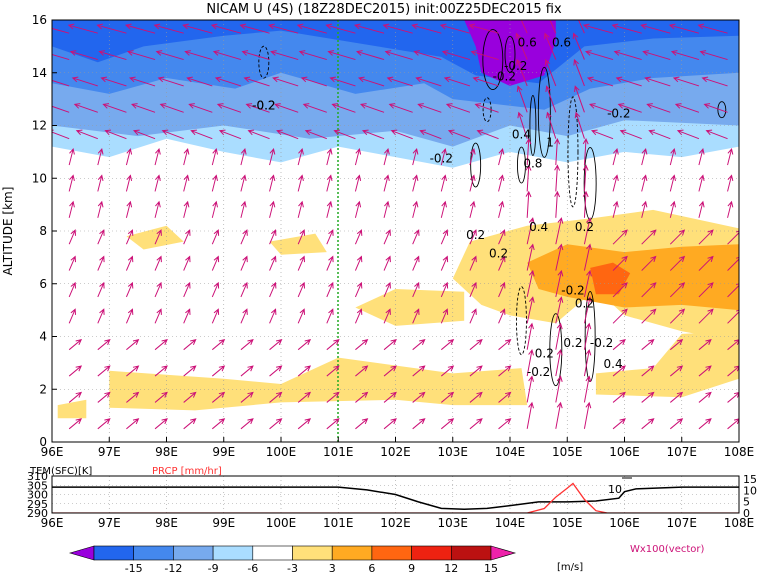 The height and width of the screenshot is (579, 767). I want to click on y-tick-label: 12, so click(39, 126).